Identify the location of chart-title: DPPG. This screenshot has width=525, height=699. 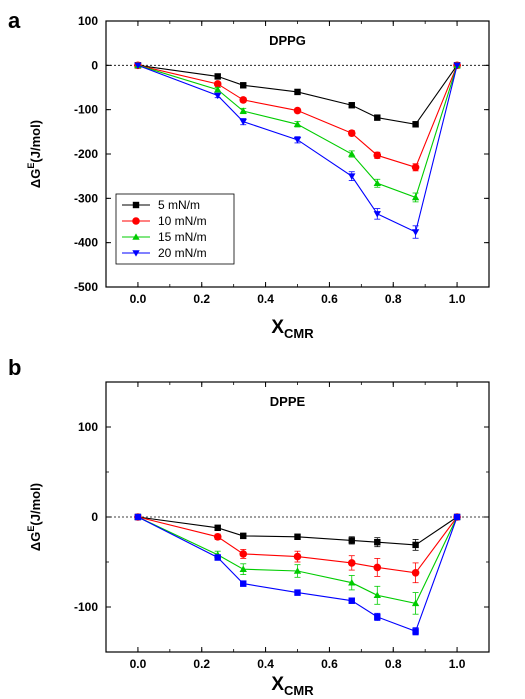
(287, 40).